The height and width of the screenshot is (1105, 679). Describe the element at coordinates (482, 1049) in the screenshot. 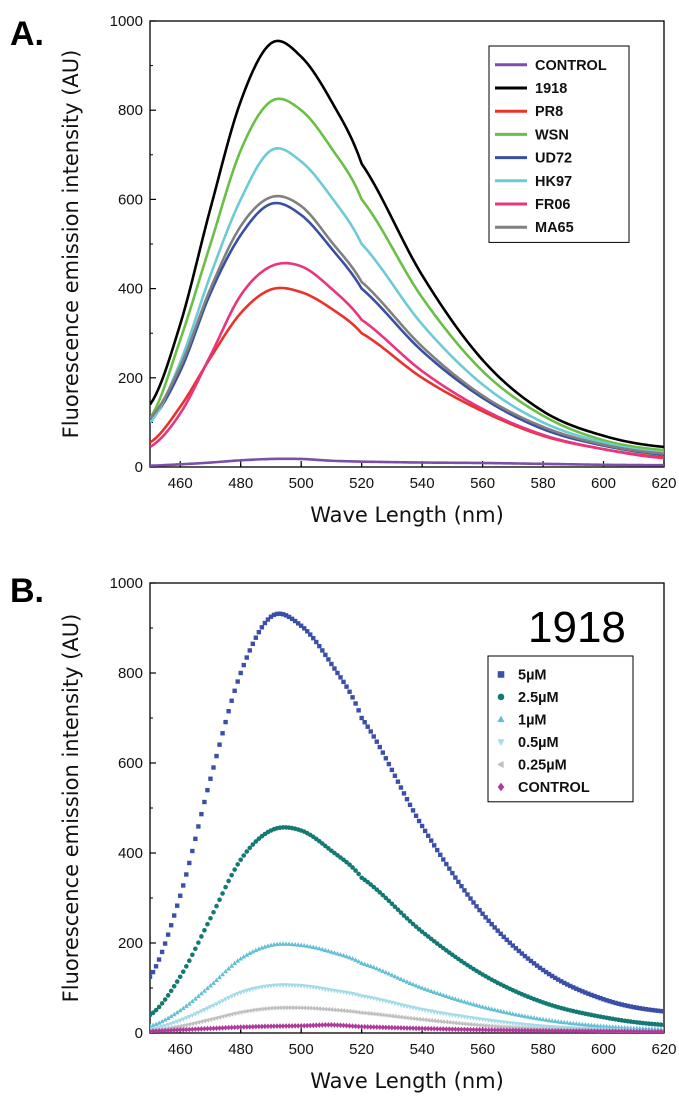

I see `x-tick-label: 560` at that location.